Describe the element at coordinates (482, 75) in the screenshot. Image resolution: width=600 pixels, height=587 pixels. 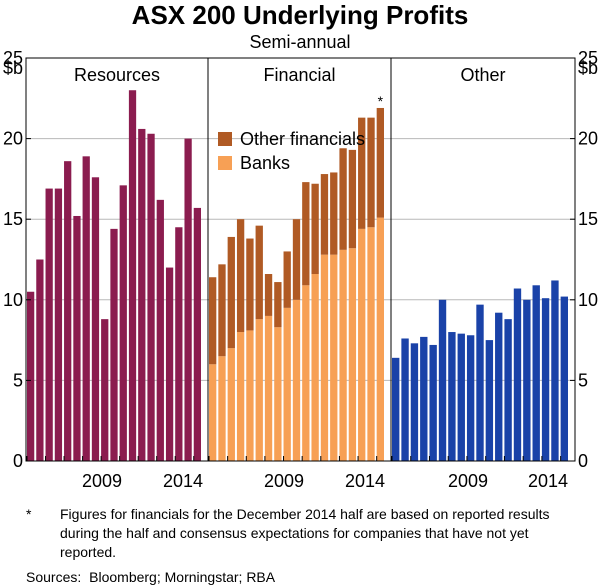
I see `panel-title-other: Other` at that location.